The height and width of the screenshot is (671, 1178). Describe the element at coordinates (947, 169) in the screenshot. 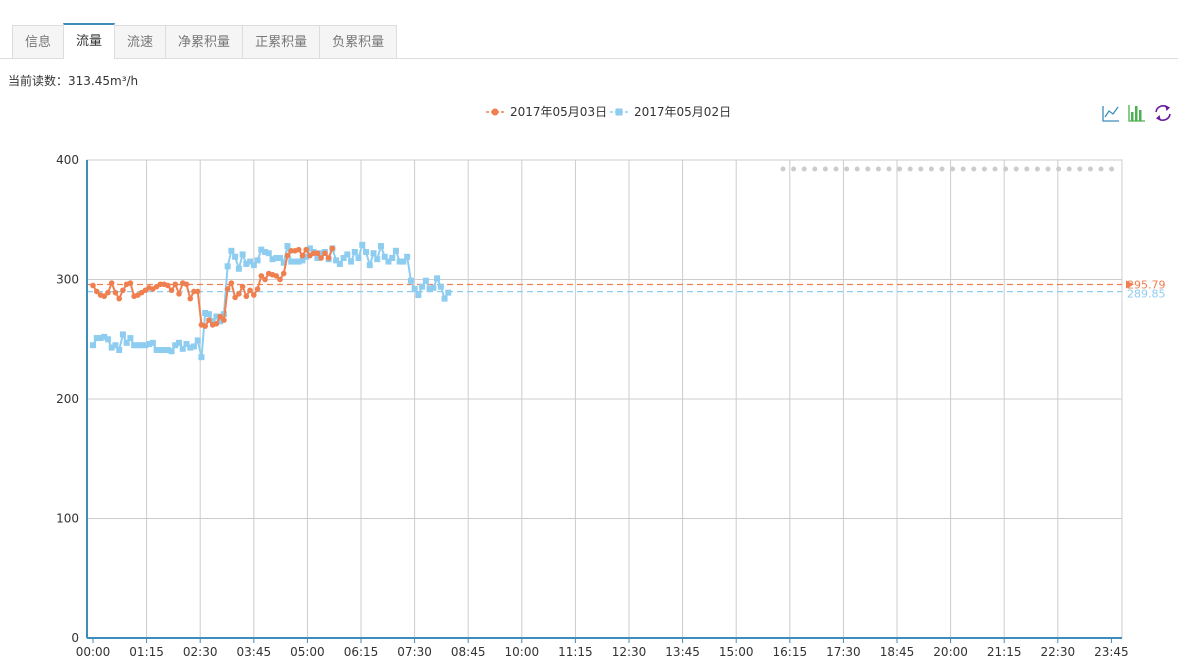

I see `data-zoom-handle` at that location.